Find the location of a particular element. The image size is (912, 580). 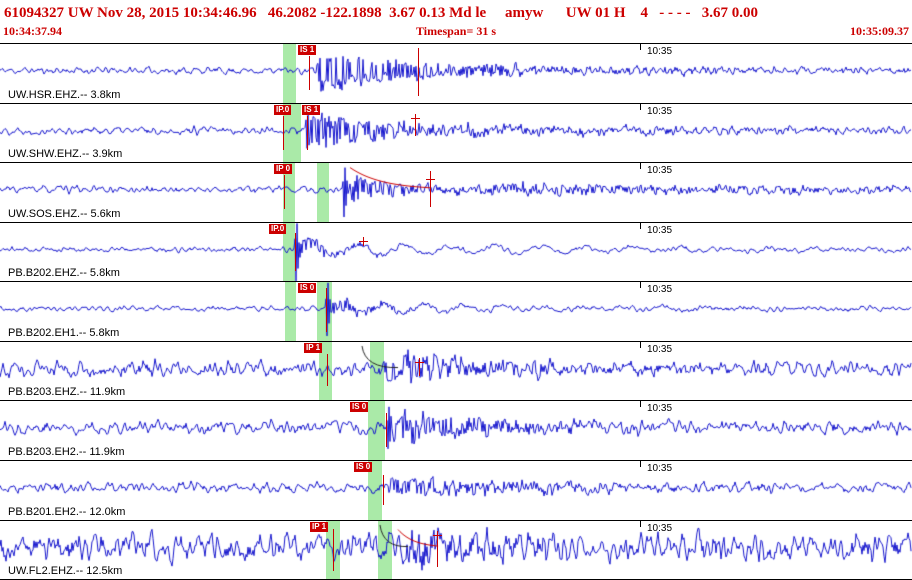

station-label: PB.B201.EH2.-- 12.0km is located at coordinates (67, 511).